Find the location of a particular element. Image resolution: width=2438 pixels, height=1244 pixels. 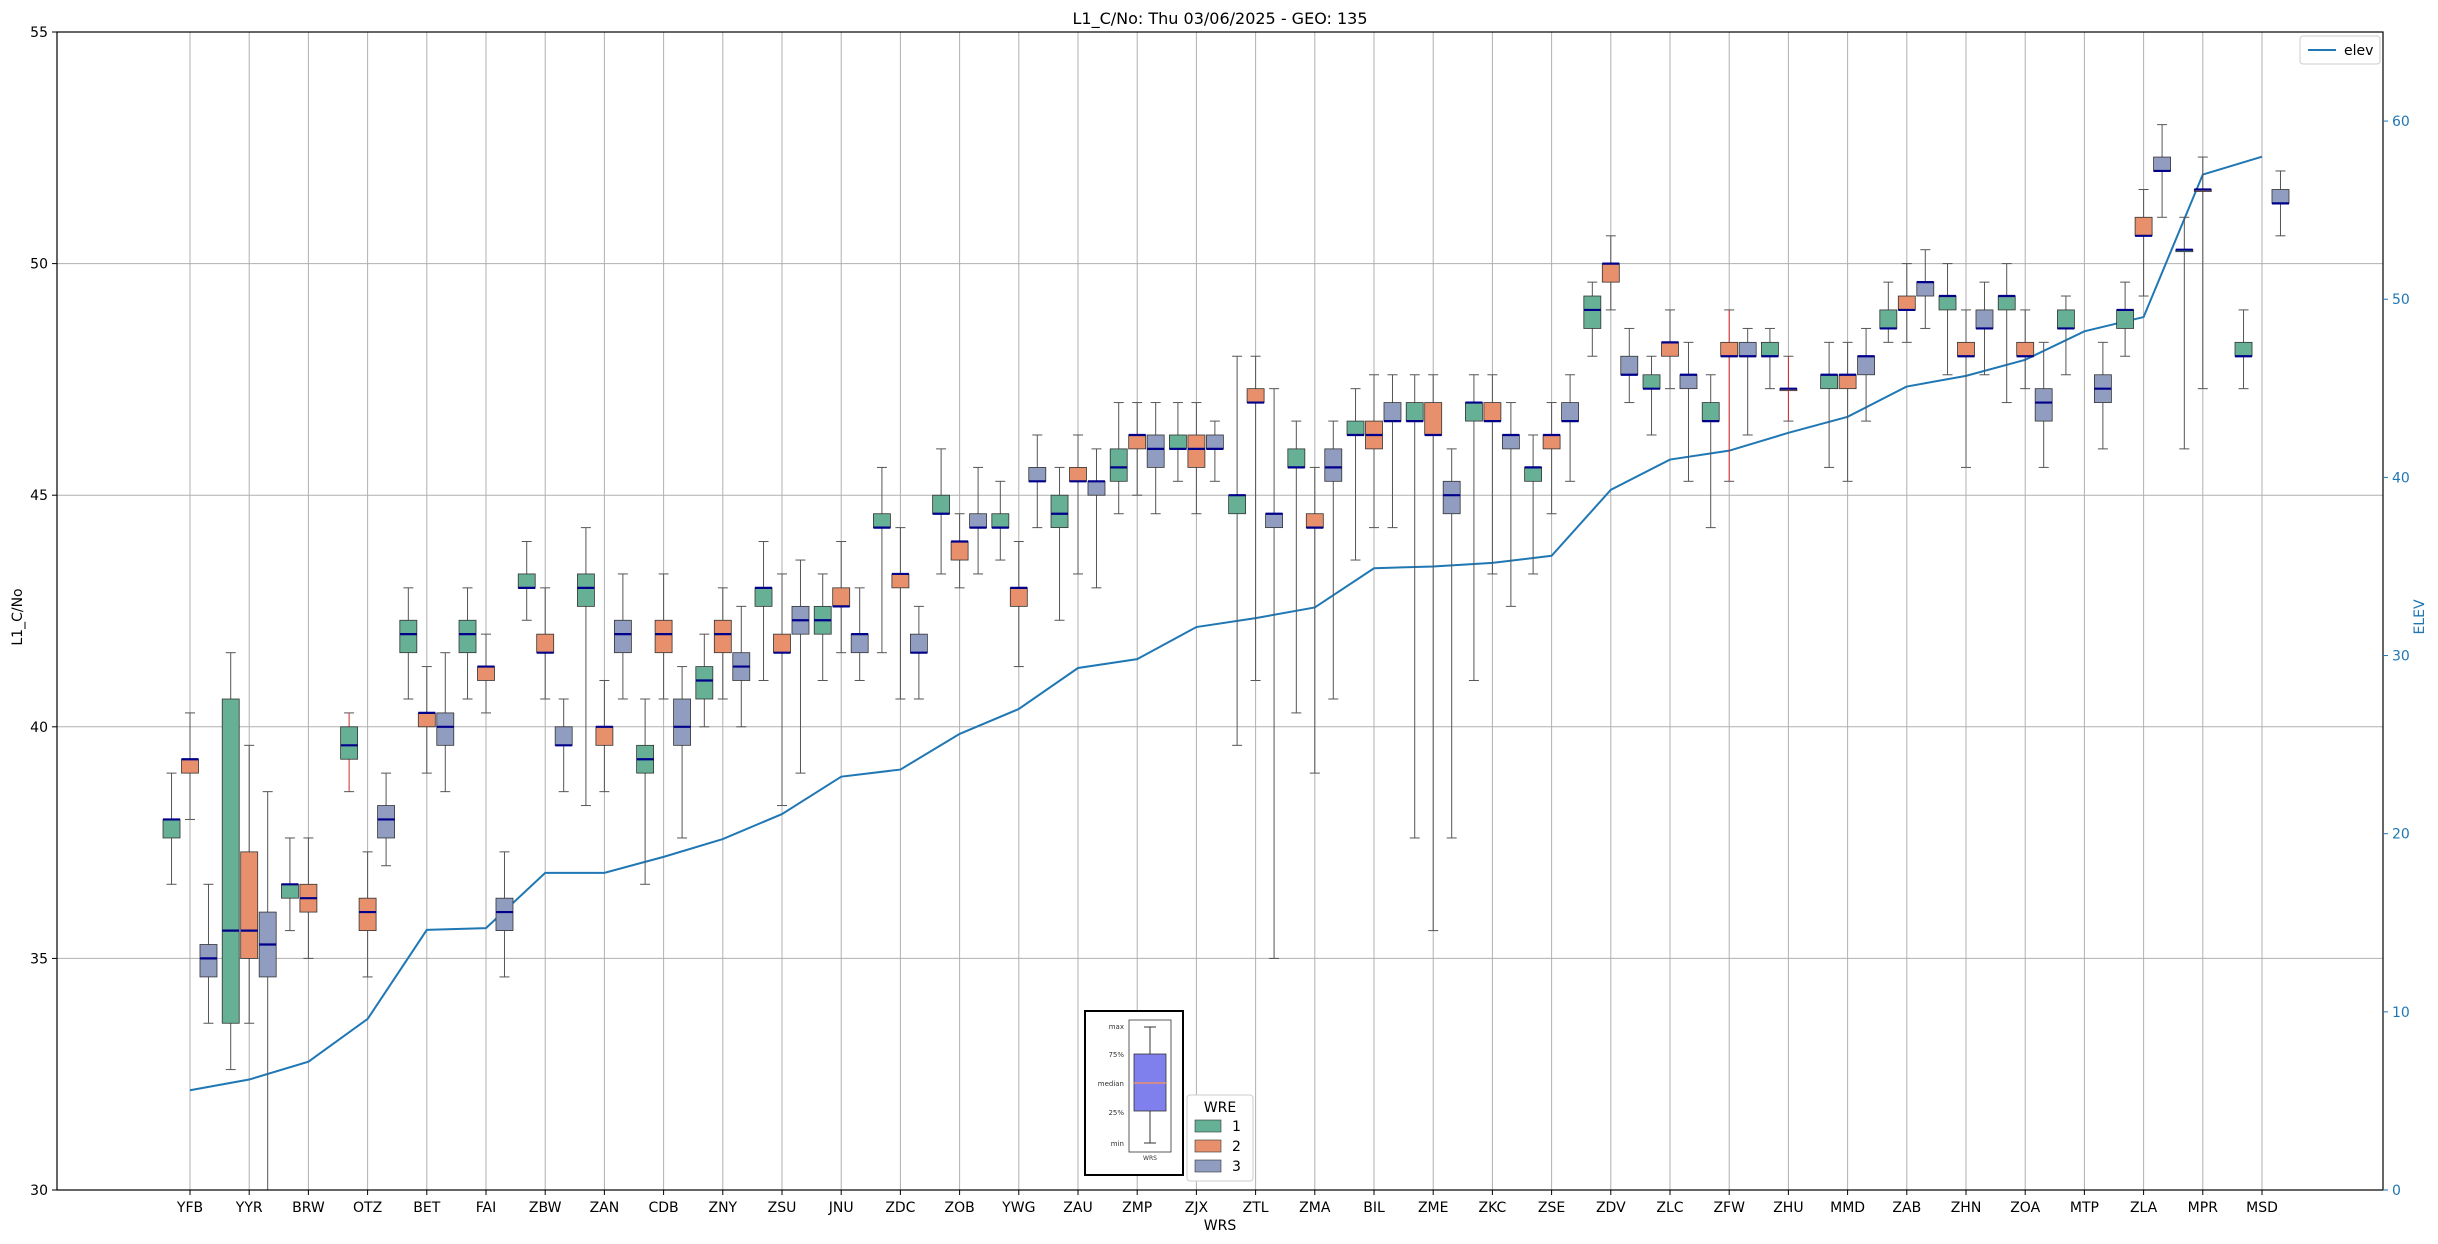

box-wre3-zjx is located at coordinates (1214, 451).